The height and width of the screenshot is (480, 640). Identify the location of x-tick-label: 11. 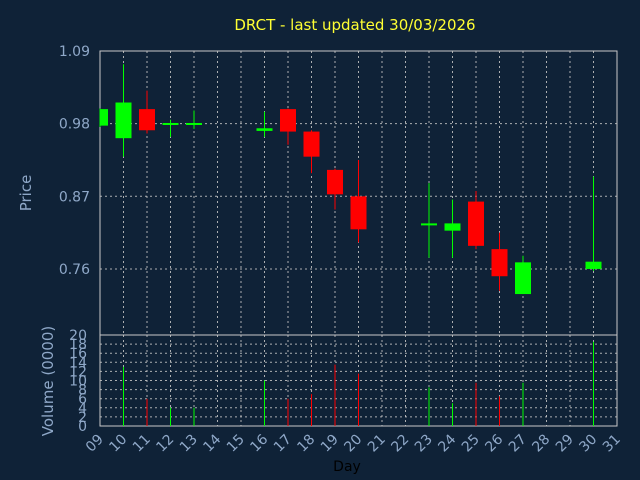
(142, 444).